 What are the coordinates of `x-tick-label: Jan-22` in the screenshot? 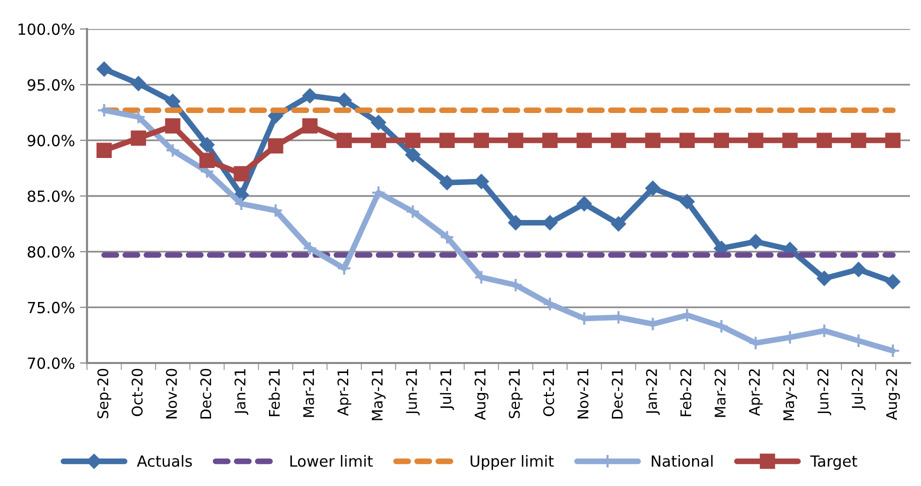 It's located at (653, 392).